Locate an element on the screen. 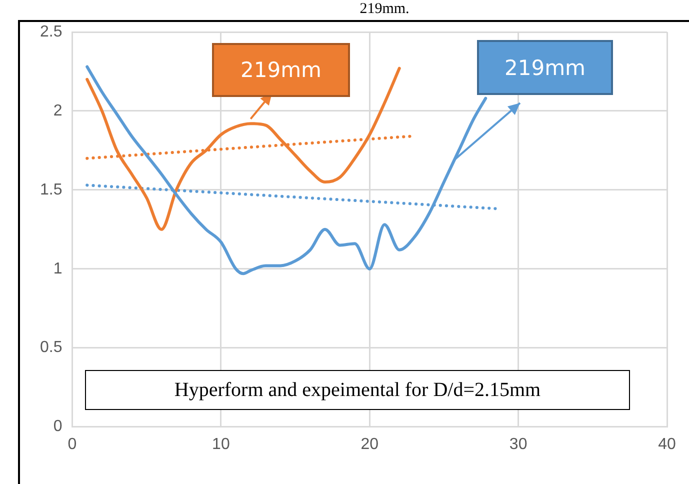  y-tick-label: 0.5 is located at coordinates (51, 347).